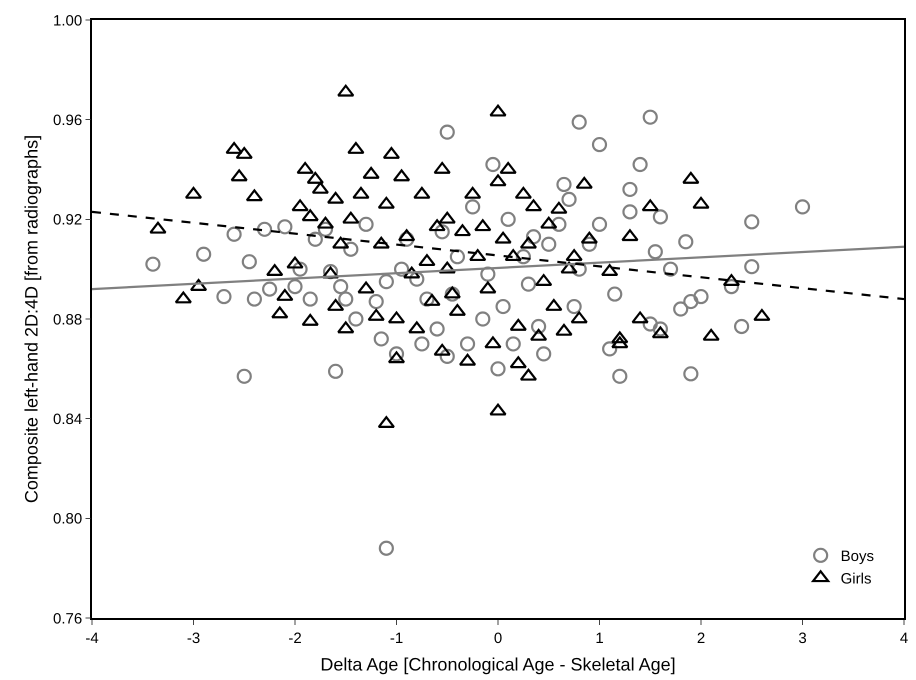 The width and height of the screenshot is (916, 680). What do you see at coordinates (599, 638) in the screenshot?
I see `x-tick-label: 1` at bounding box center [599, 638].